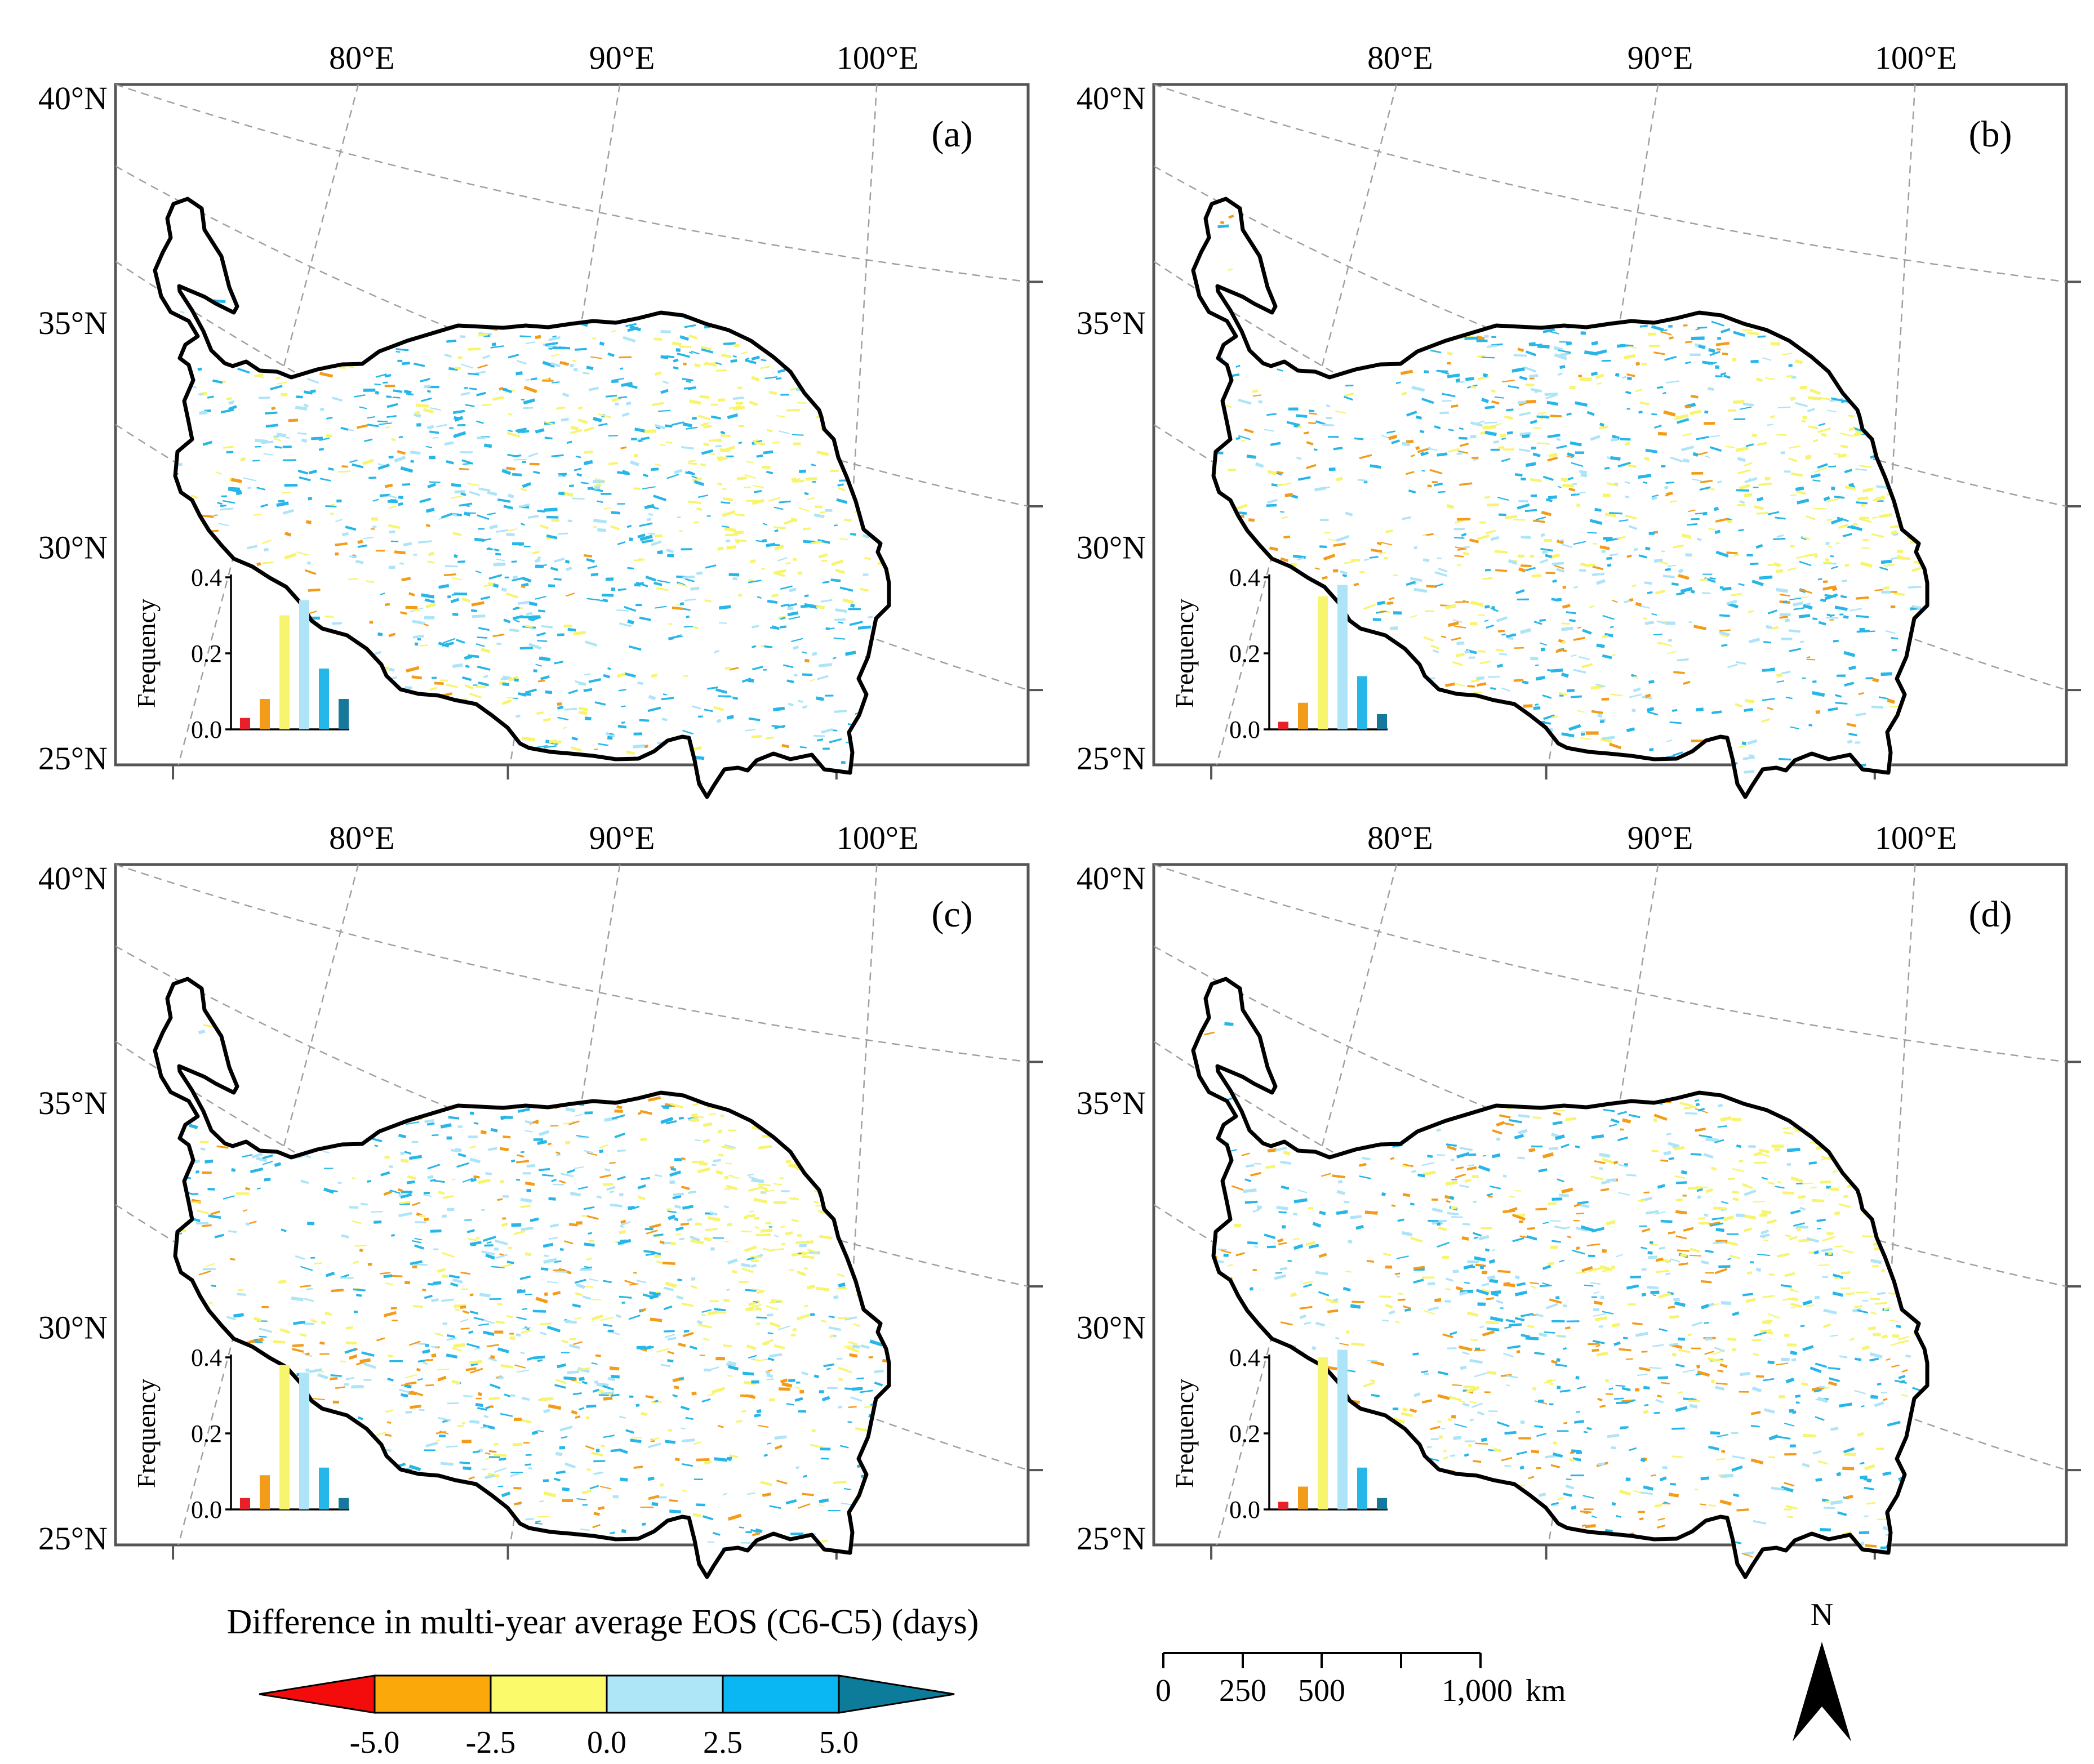 This screenshot has height=1764, width=2094. What do you see at coordinates (1321, 1690) in the screenshot?
I see `scale-bar-label: 500` at bounding box center [1321, 1690].